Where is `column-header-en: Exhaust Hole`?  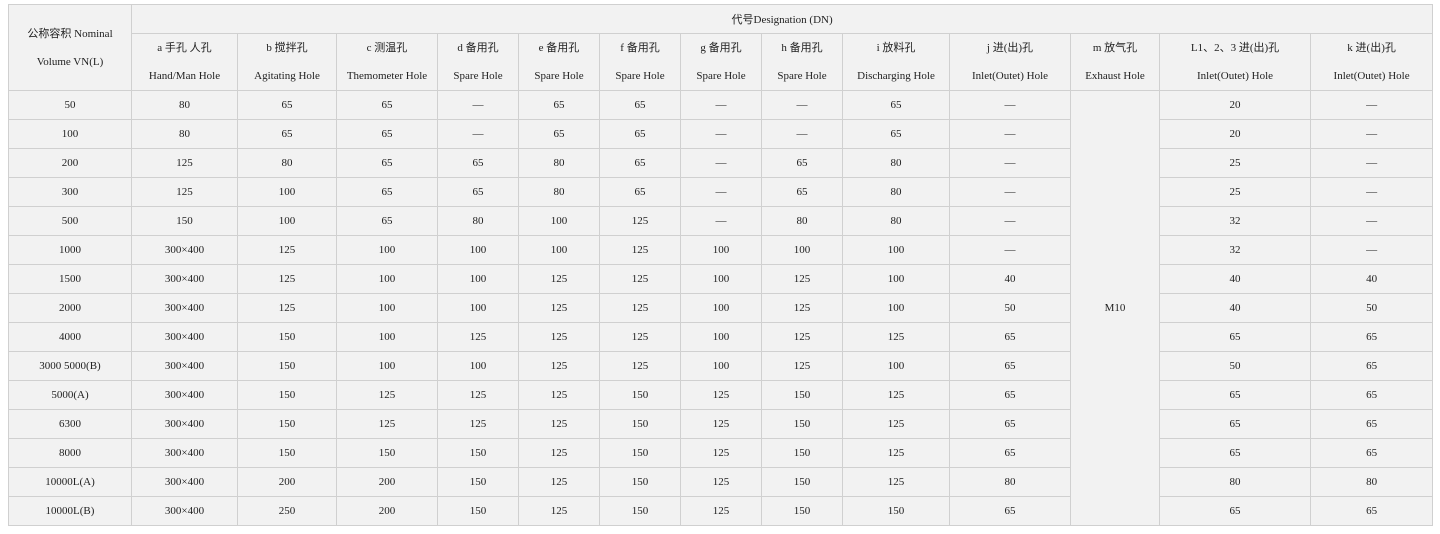
column-header-en: Exhaust Hole is located at coordinates (1115, 76).